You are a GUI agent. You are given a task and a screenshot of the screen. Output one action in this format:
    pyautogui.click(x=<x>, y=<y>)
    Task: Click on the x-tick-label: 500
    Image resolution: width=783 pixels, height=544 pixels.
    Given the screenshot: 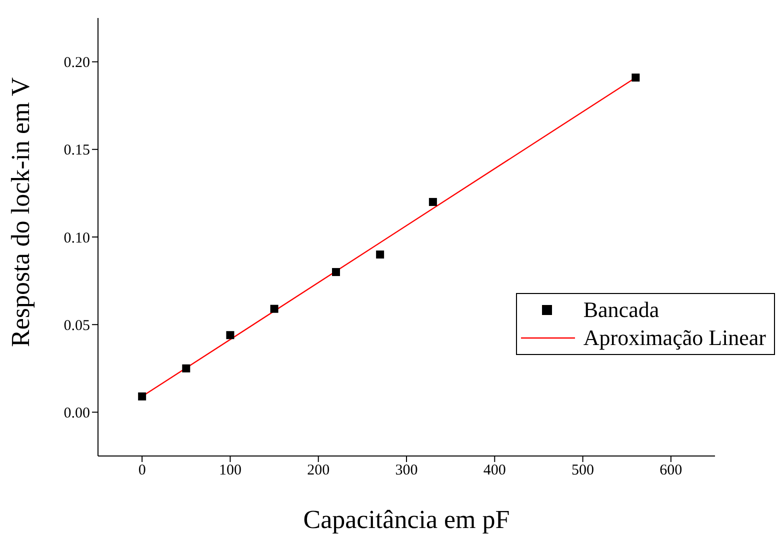 What is the action you would take?
    pyautogui.click(x=583, y=470)
    